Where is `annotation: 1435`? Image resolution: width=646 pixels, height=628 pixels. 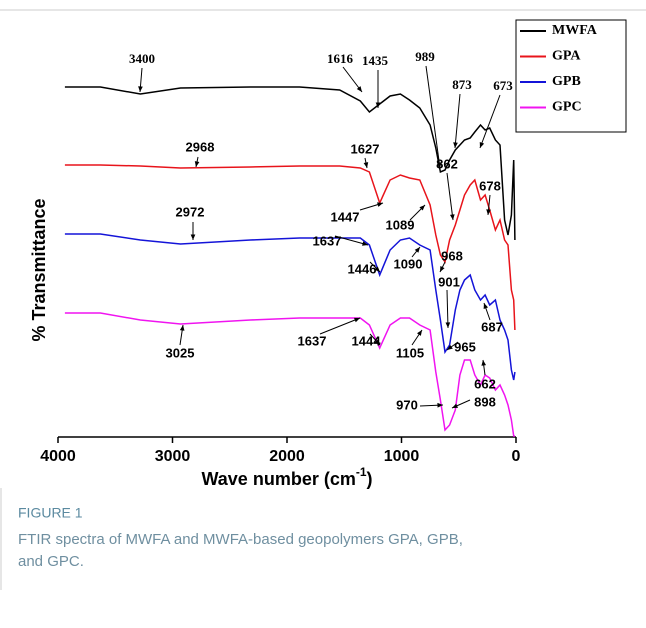
annotation: 1435 is located at coordinates (375, 60).